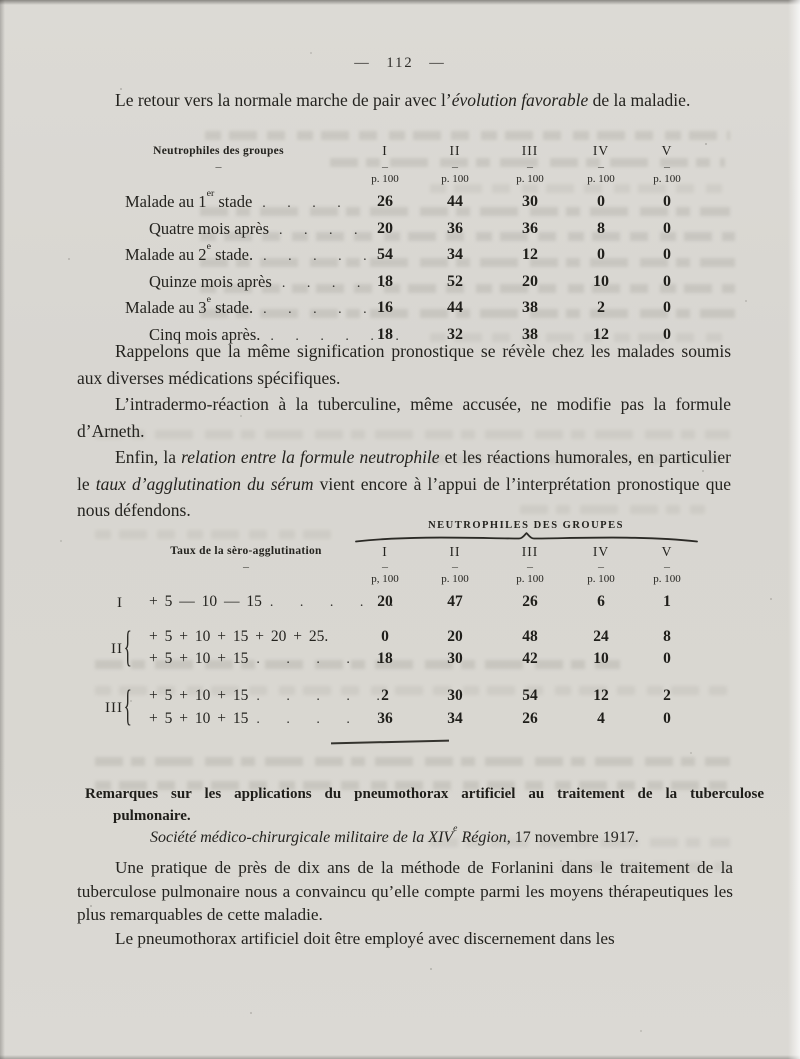  I want to click on cell-value: 4, so click(601, 718).